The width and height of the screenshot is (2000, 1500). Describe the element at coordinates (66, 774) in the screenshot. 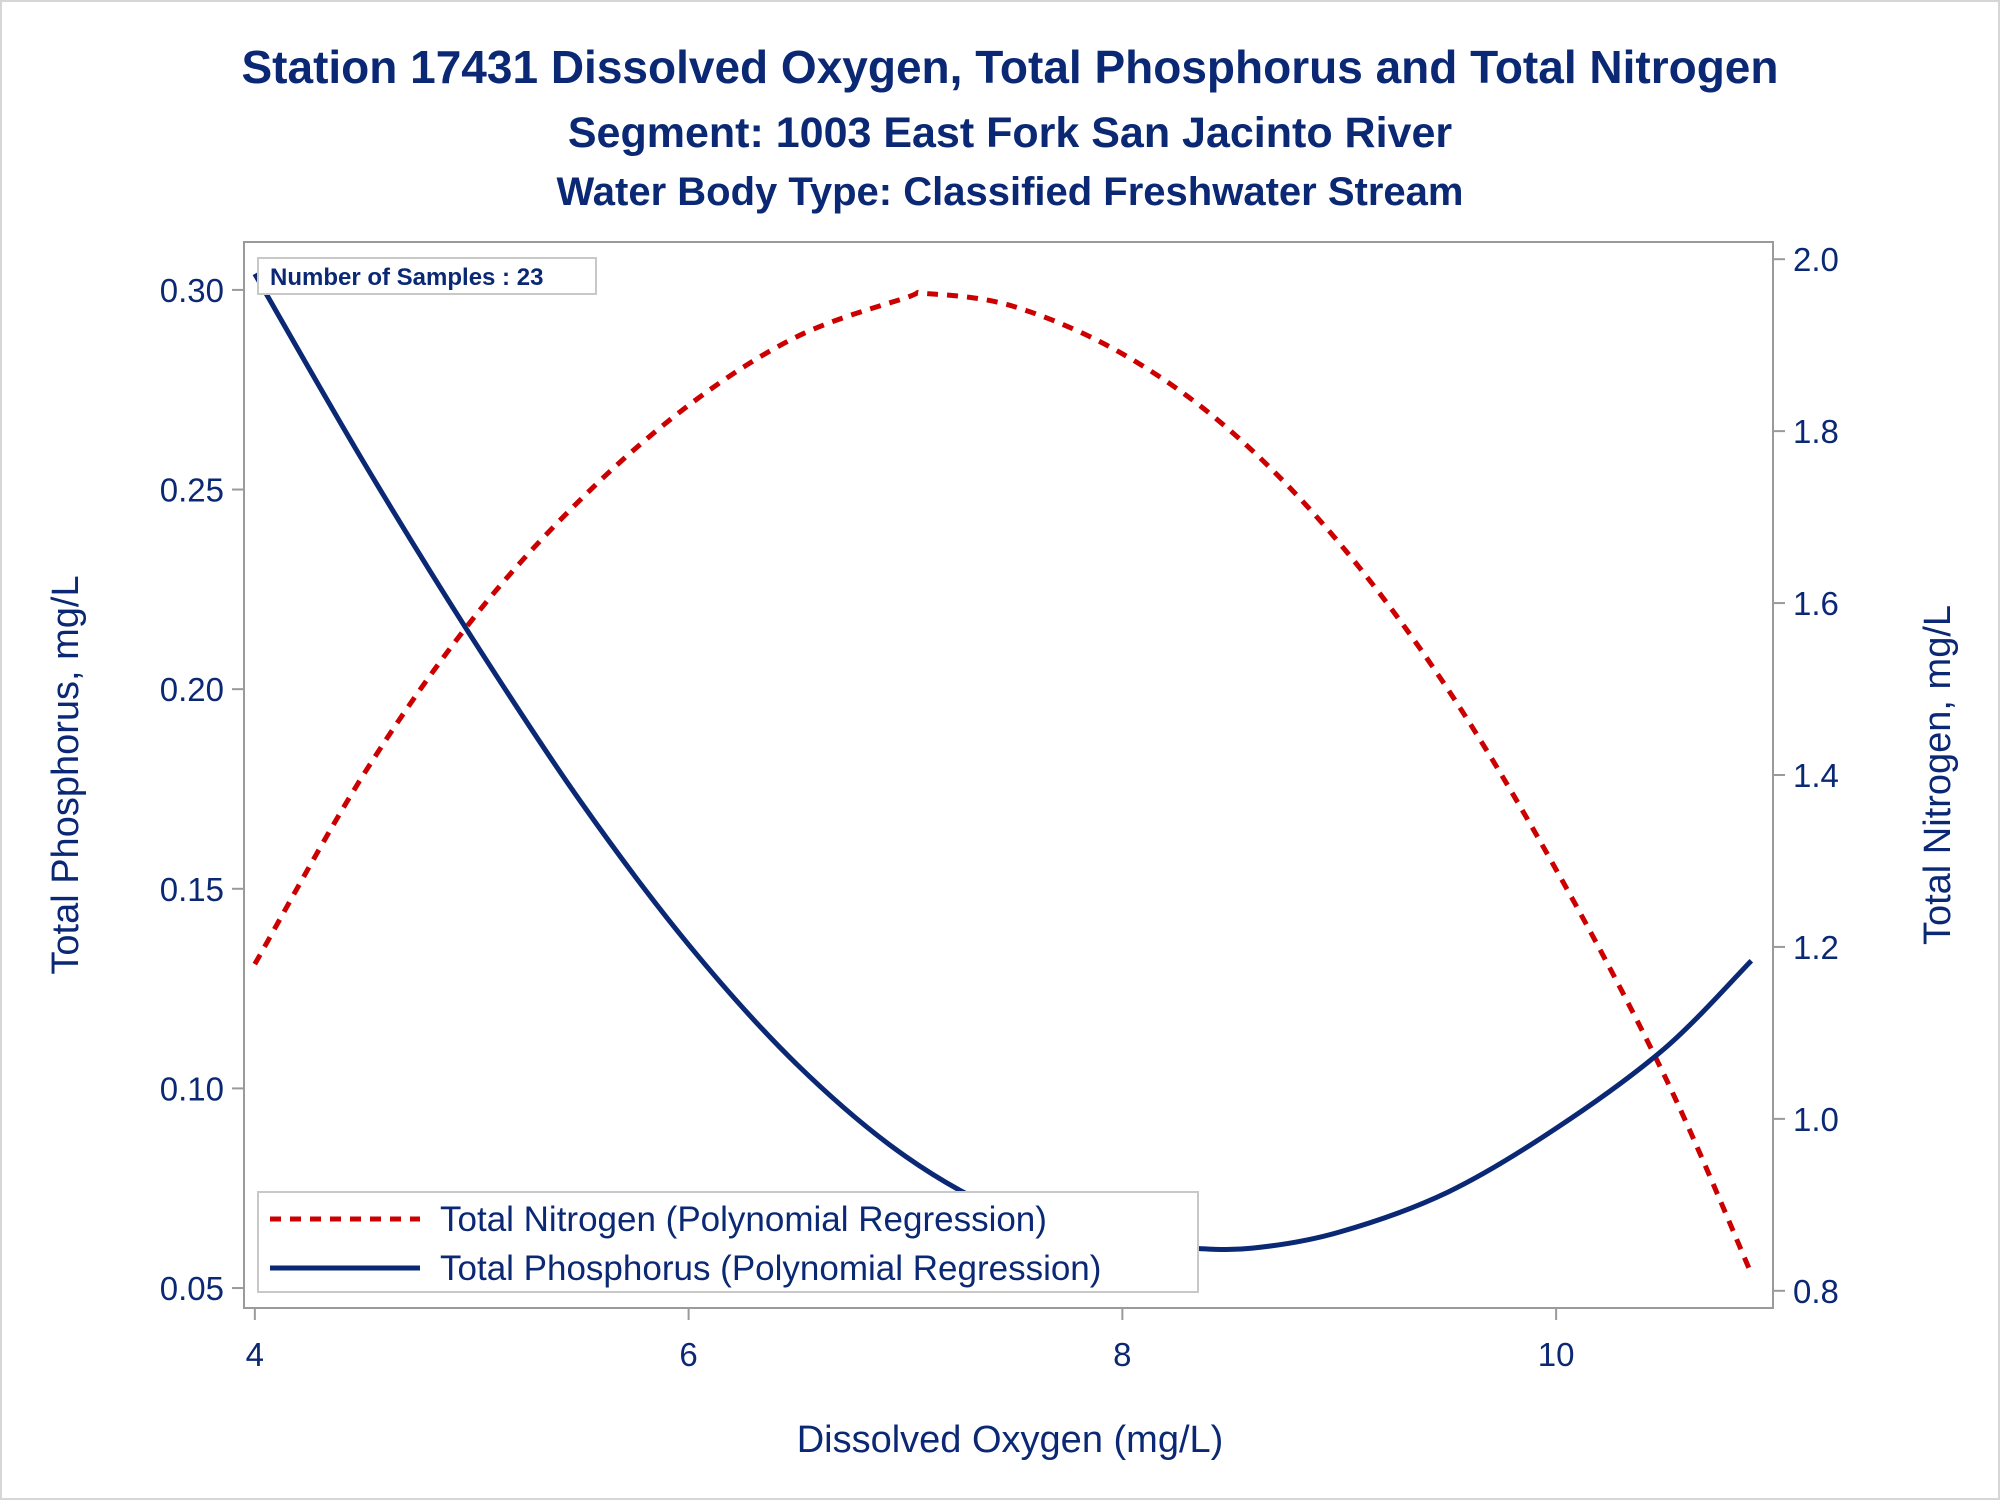

I see `y-axis-left-label: Total Phosphorus, mg/L` at that location.